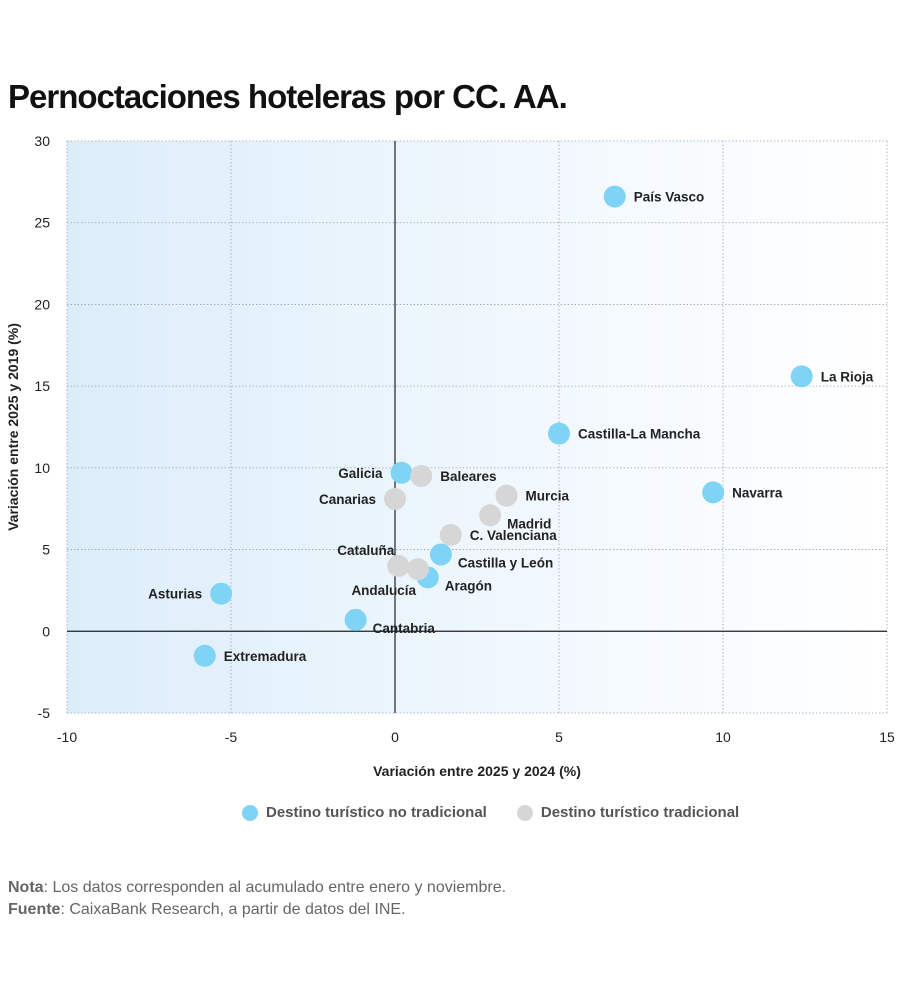 The width and height of the screenshot is (900, 1001). What do you see at coordinates (505, 562) in the screenshot?
I see `point-label: Castilla y León` at bounding box center [505, 562].